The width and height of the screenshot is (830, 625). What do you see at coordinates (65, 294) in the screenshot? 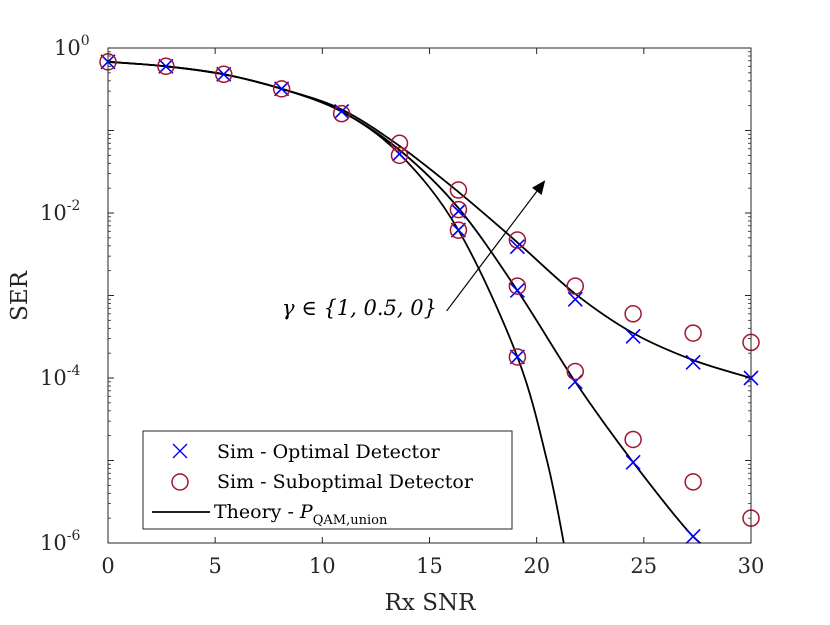
I see `y-tick-labels: 10⁰ 10⁻² 10⁻⁴ 10⁻⁶` at bounding box center [65, 294].